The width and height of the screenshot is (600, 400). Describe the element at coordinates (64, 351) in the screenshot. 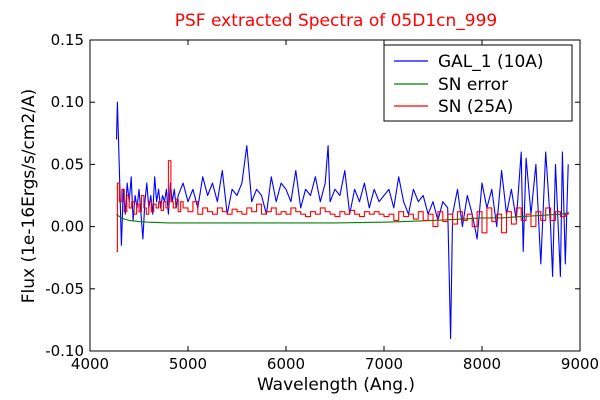

I see `y-tick-label: -0.10` at that location.